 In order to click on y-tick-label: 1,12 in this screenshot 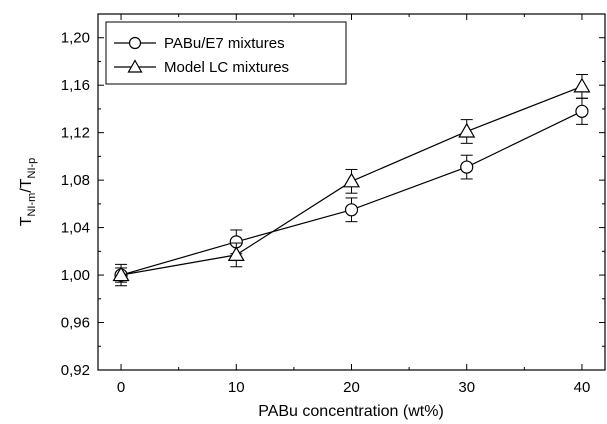, I will do `click(75, 133)`.